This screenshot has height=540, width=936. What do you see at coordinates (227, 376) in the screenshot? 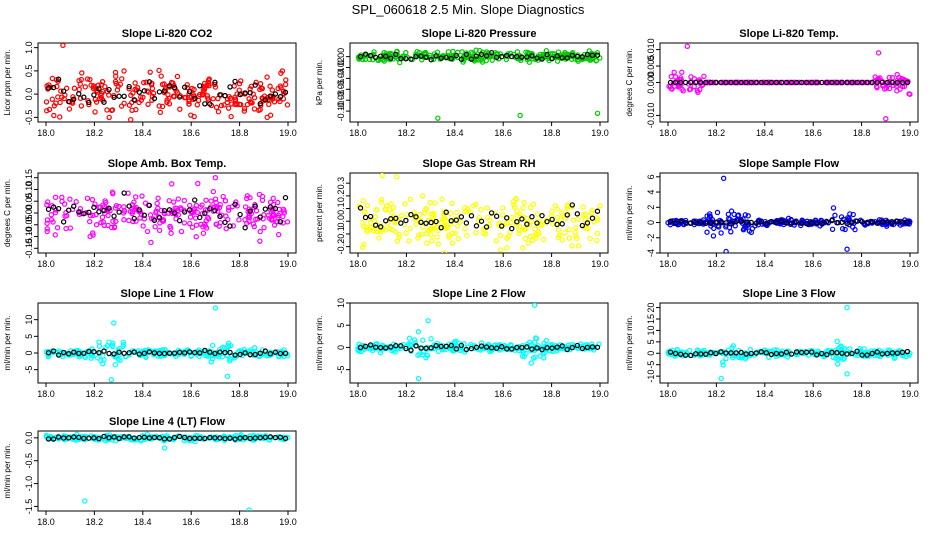
I see `outlier-point` at bounding box center [227, 376].